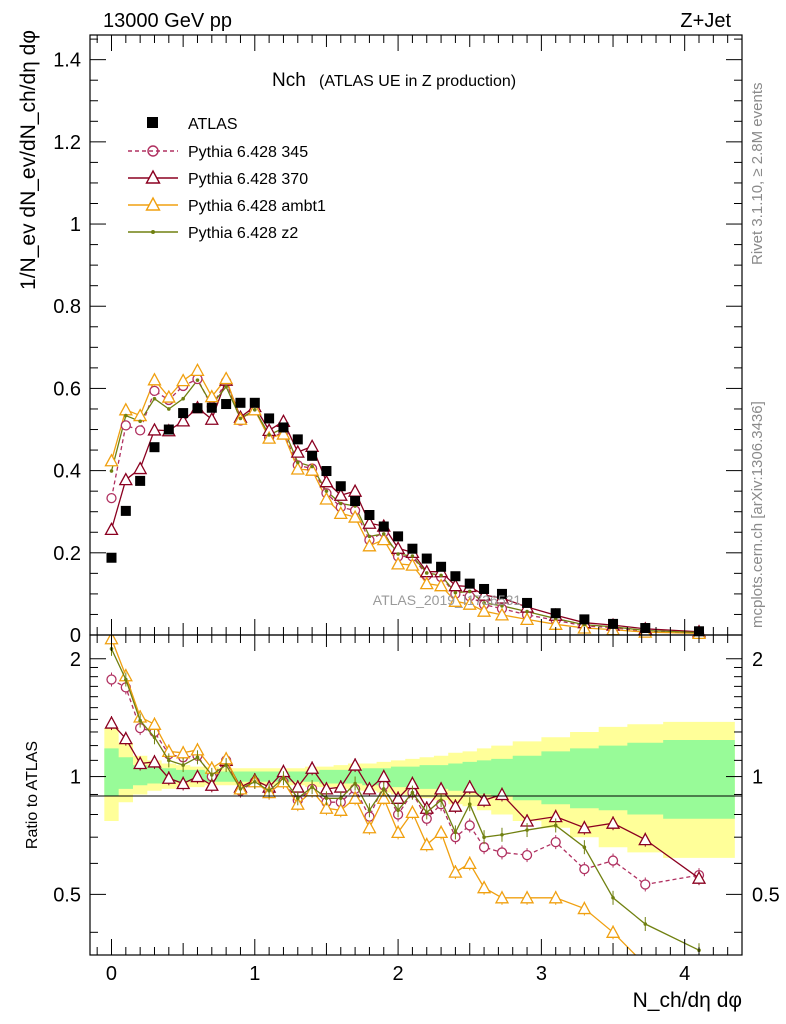 The height and width of the screenshot is (1024, 786). Describe the element at coordinates (28, 160) in the screenshot. I see `main-y-axis-label: 1/N_ev dN_ev/dN_ch/dη dφ` at that location.